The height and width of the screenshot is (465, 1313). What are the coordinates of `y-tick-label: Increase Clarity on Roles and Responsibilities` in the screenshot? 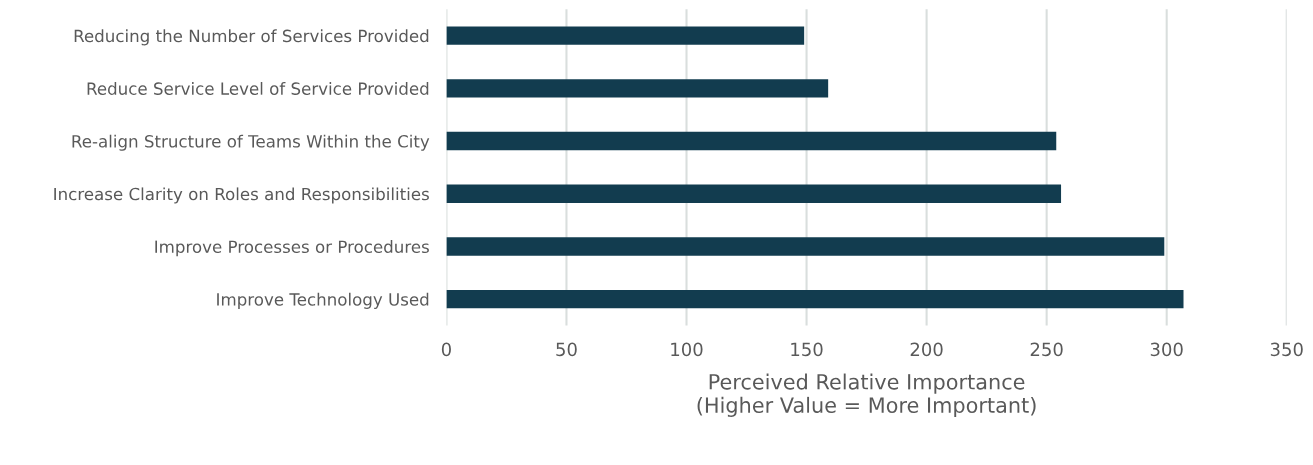 It's located at (241, 195).